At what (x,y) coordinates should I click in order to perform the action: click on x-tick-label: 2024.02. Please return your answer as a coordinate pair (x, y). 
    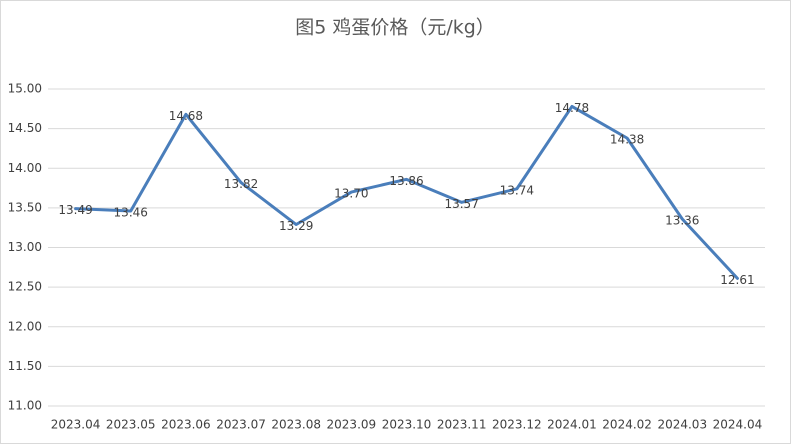
    Looking at the image, I should click on (627, 425).